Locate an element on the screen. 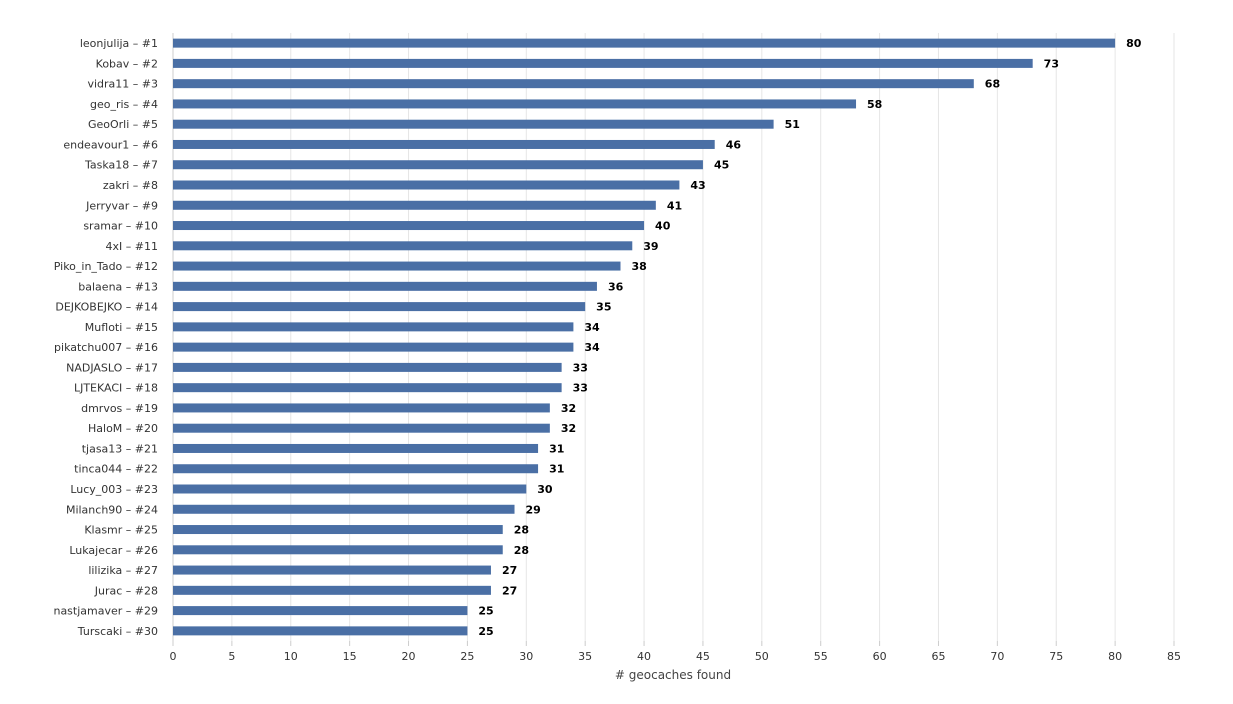 This screenshot has height=704, width=1233. x-tick-label: 30 is located at coordinates (526, 656).